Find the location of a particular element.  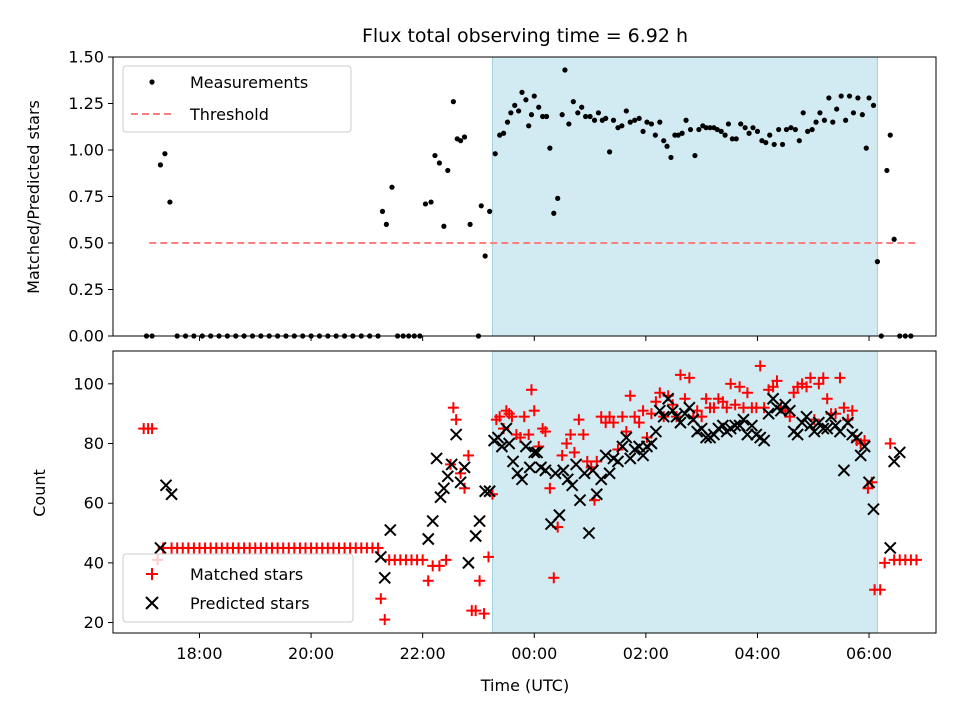

top-y-tick-label: 0.50 is located at coordinates (86, 243).